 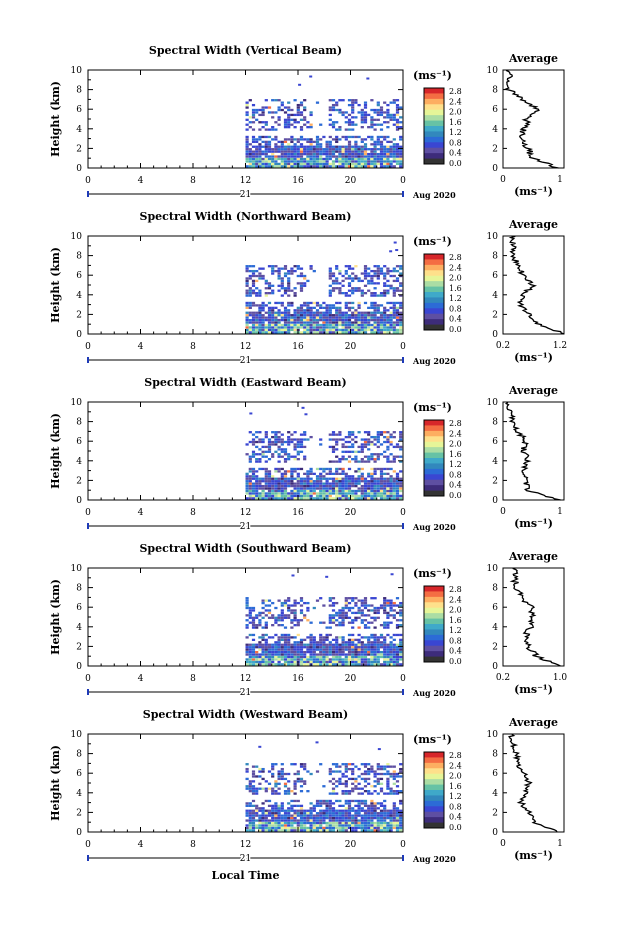 What do you see at coordinates (403, 679) in the screenshot?
I see `x-tick-label: 0` at bounding box center [403, 679].